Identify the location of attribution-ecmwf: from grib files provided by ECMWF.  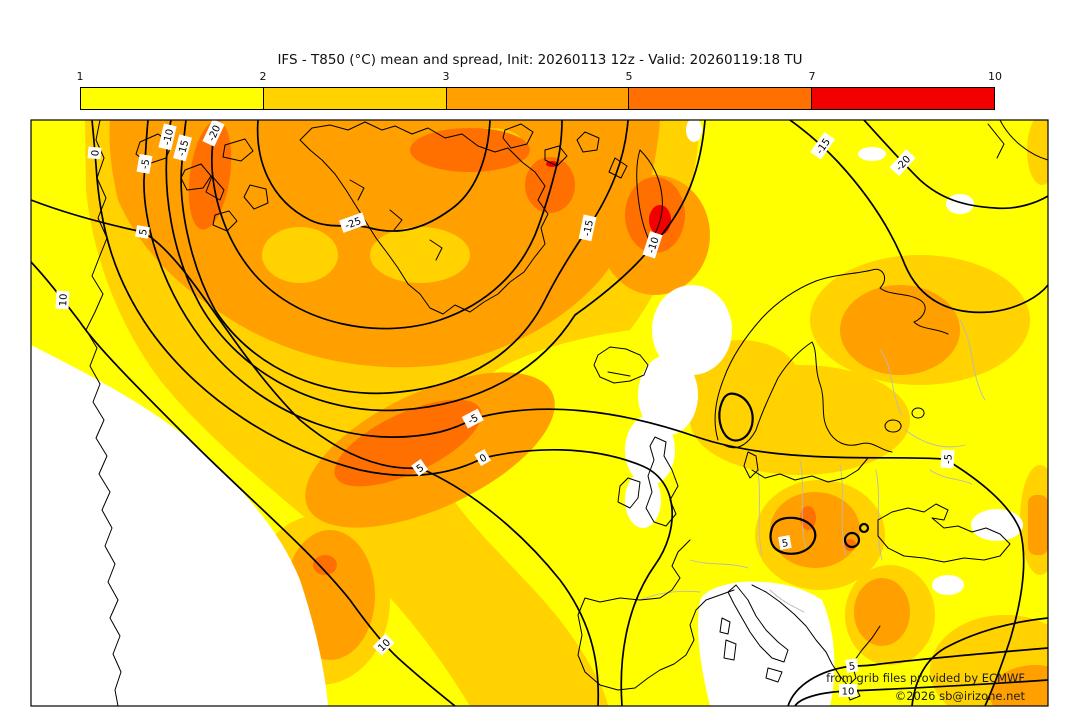
(925, 678).